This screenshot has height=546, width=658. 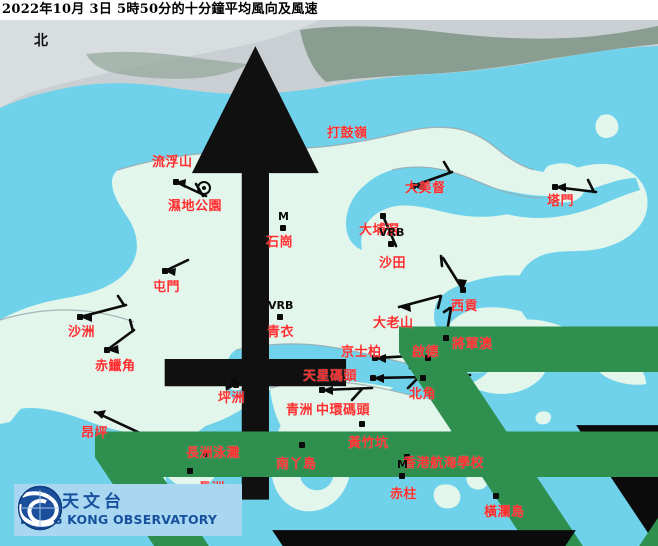 What do you see at coordinates (561, 201) in the screenshot?
I see `station-label: 塔門` at bounding box center [561, 201].